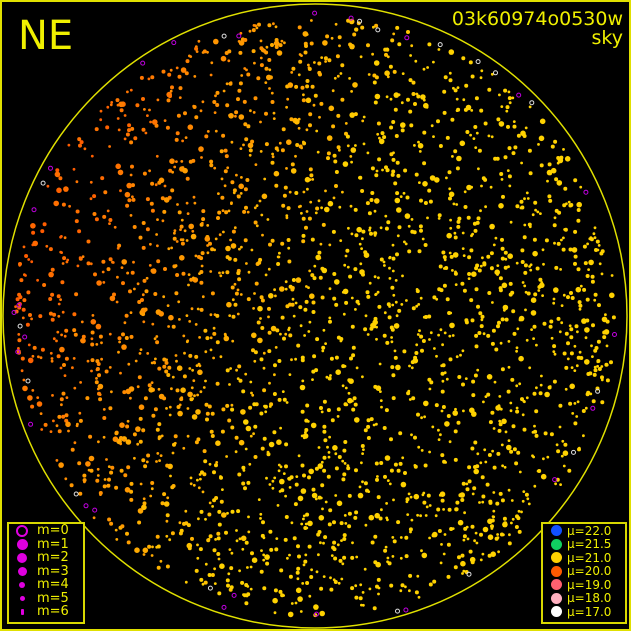 This screenshot has width=631, height=631. I want to click on brightness-swatch-icon, so click(556, 598).